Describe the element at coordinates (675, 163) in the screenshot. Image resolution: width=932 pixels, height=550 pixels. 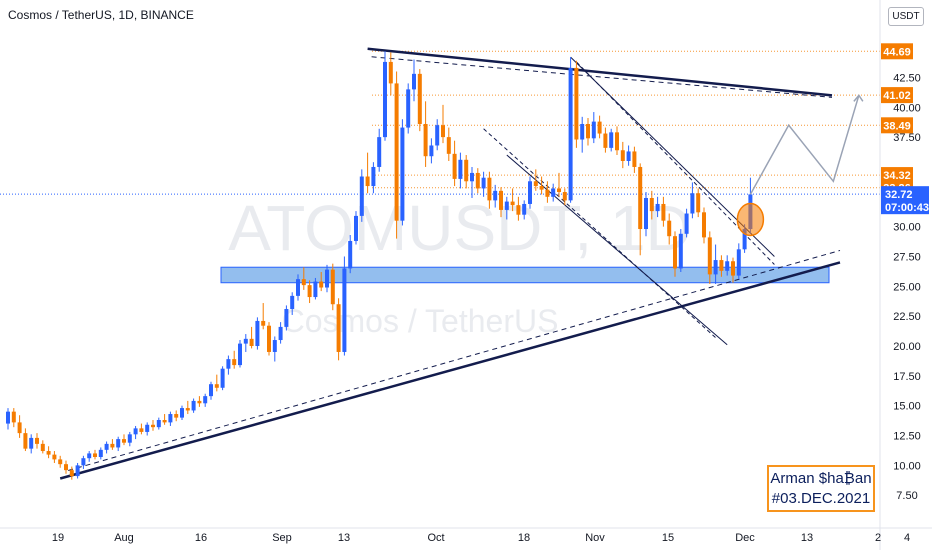
I see `channel-upper-dashed` at that location.